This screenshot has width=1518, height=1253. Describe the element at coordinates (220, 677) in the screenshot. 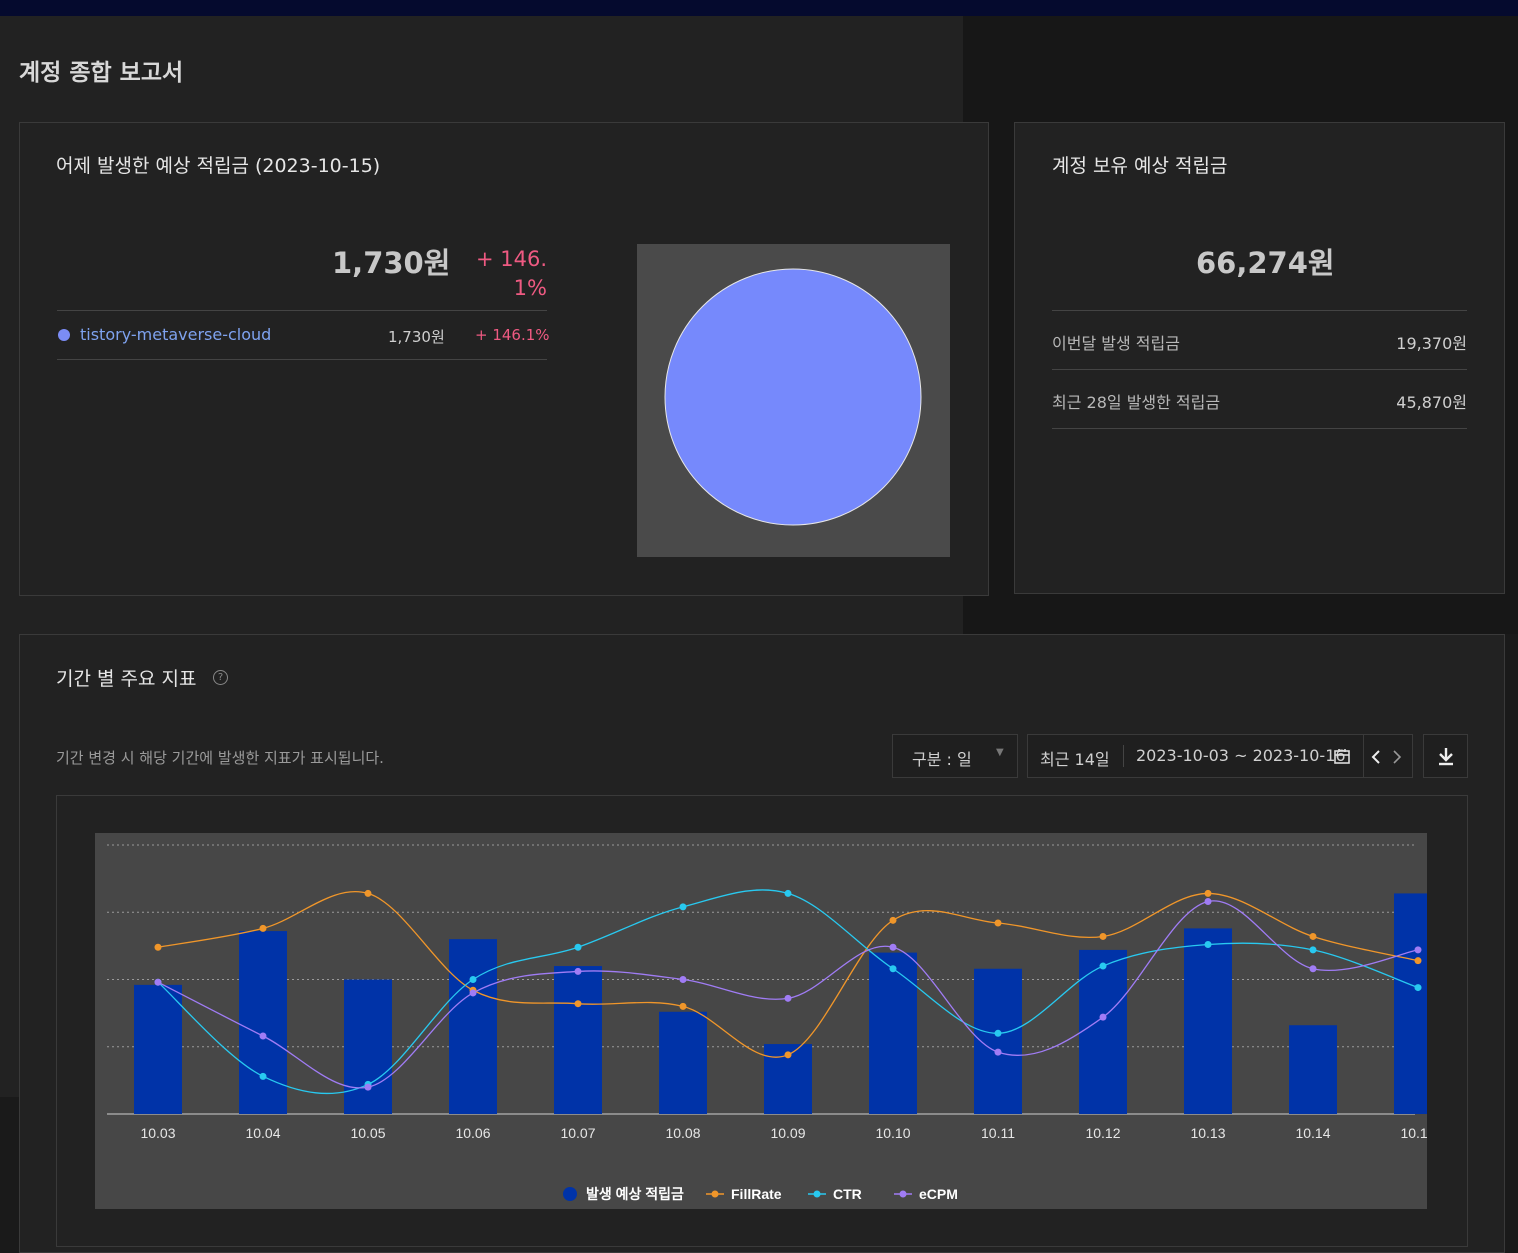

I see `help-icon: ?` at that location.